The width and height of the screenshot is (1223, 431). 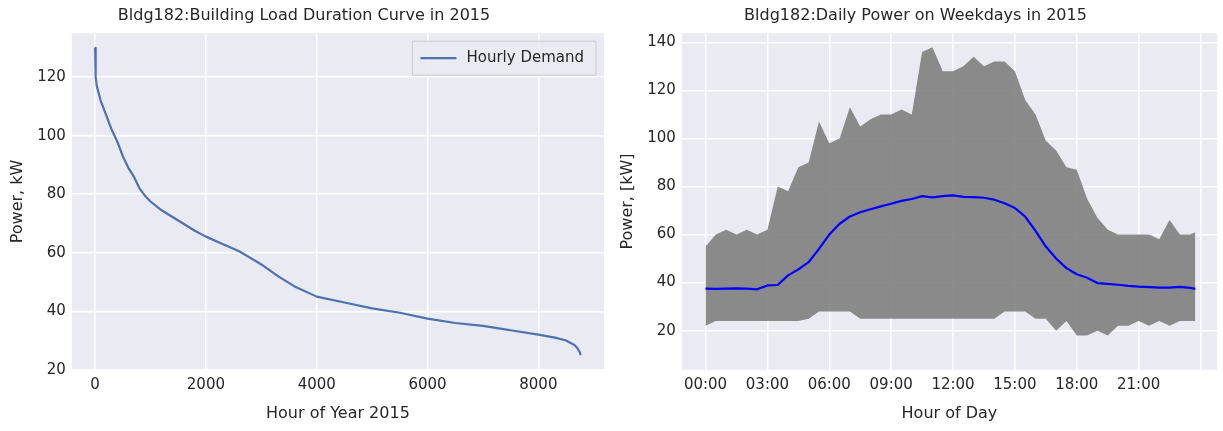 What do you see at coordinates (949, 412) in the screenshot?
I see `x-axis-title: Hour of Day` at bounding box center [949, 412].